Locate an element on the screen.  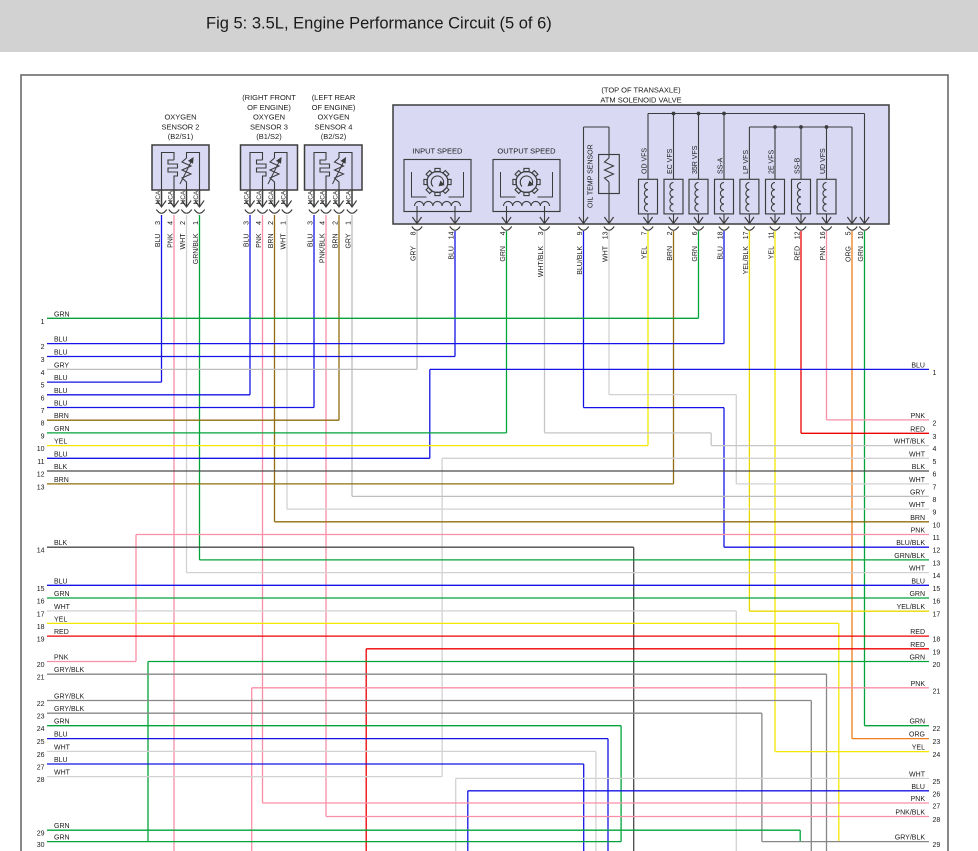
svg-text: 18 is located at coordinates (937, 640).